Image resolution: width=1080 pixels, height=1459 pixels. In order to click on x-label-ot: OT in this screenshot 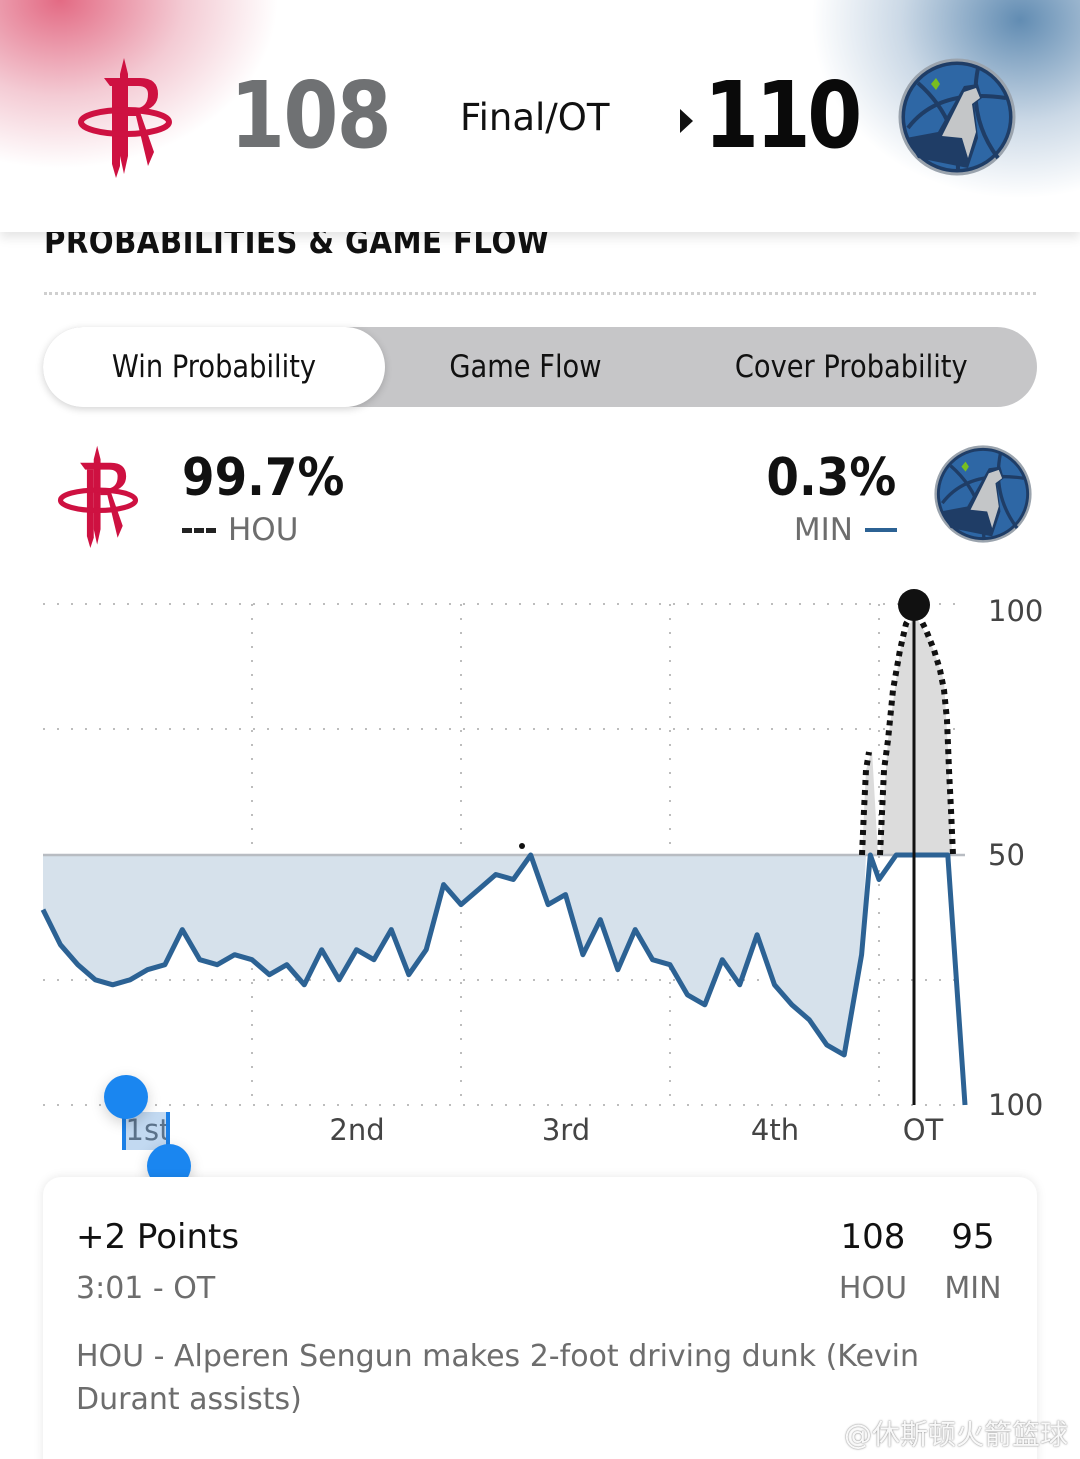, I will do `click(923, 1130)`.